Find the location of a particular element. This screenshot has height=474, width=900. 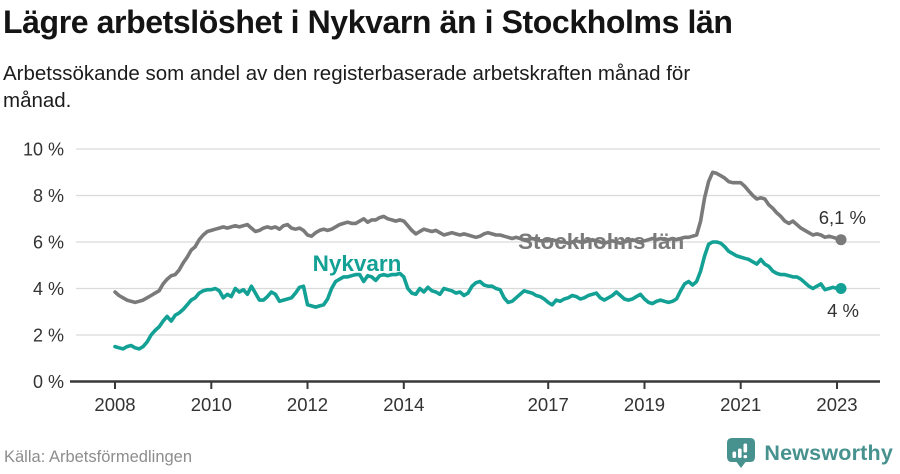

end-dot-nykvarn is located at coordinates (841, 288).